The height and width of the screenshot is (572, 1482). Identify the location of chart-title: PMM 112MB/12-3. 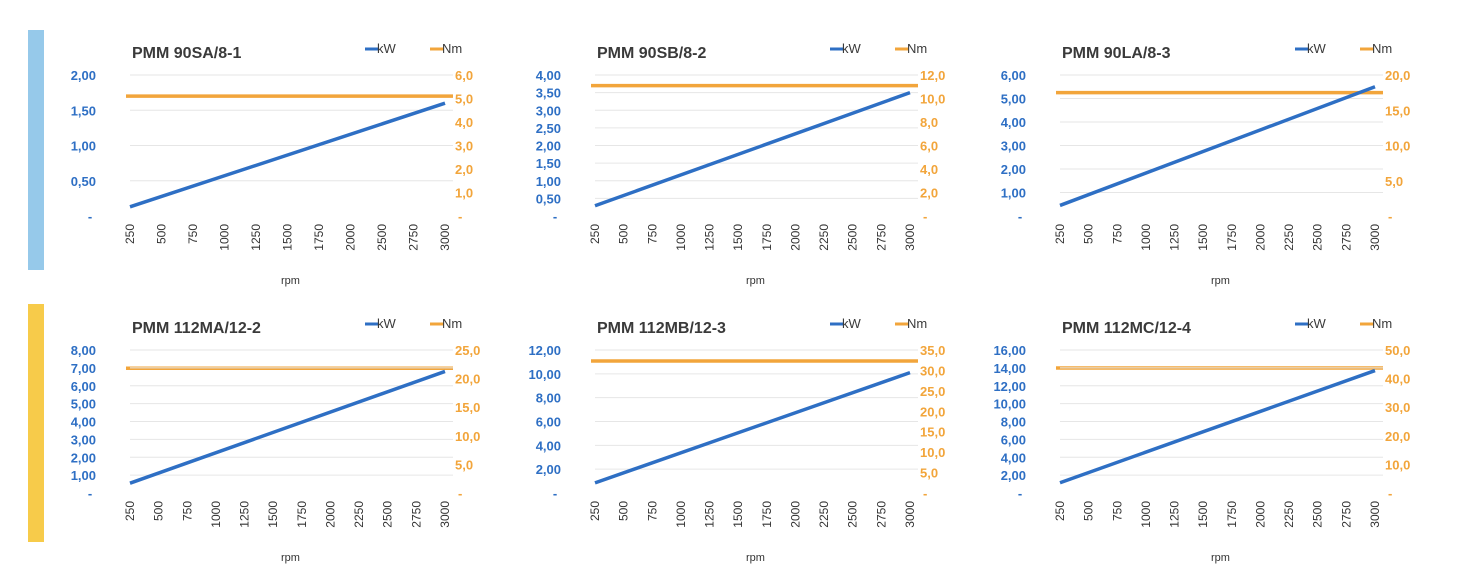
(661, 328).